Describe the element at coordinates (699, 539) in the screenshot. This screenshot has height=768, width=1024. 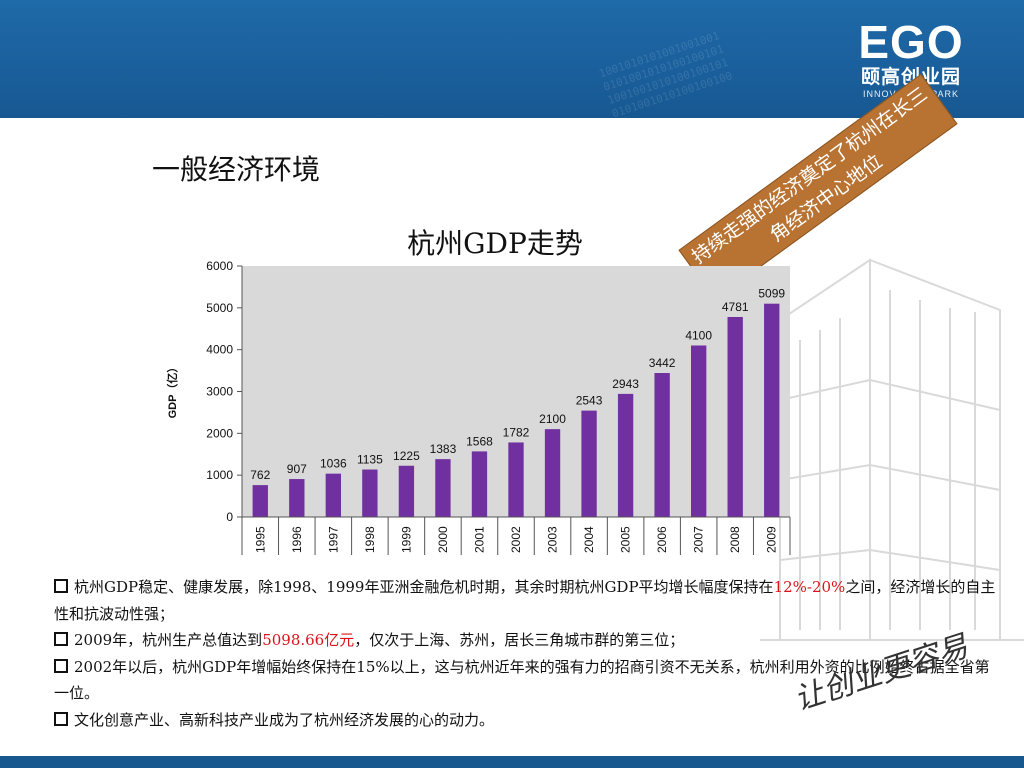
I see `x-tick-label: 2007` at that location.